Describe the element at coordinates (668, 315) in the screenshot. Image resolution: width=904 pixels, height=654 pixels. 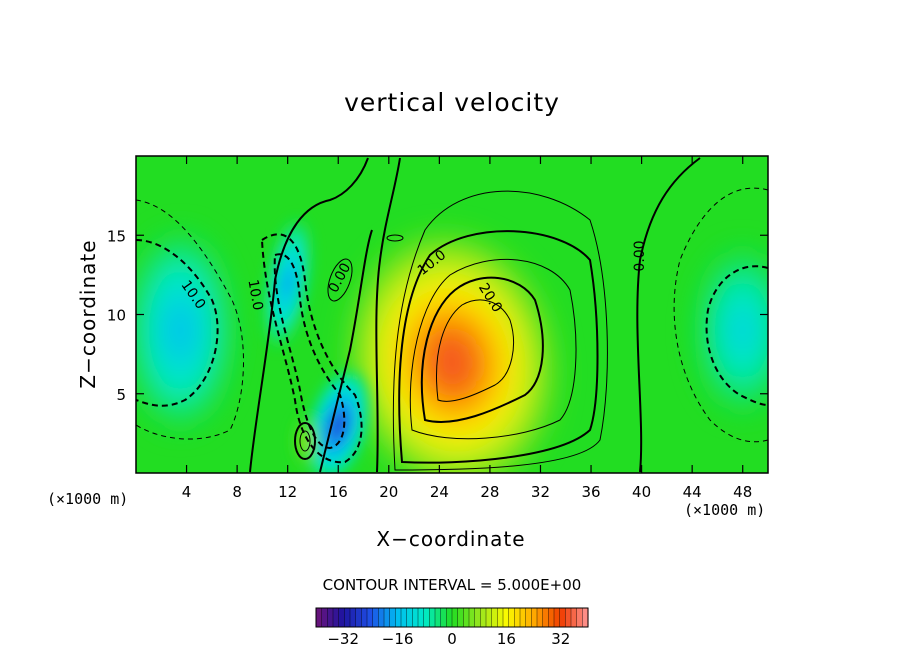
I see `contour-0-right` at that location.